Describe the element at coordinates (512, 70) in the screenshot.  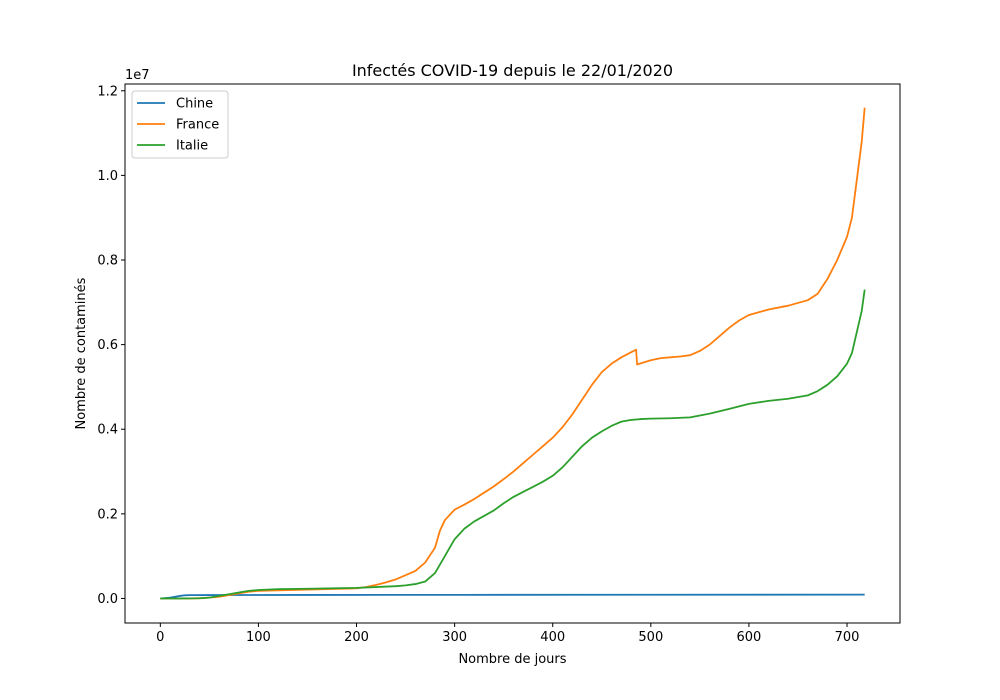
I see `chart-title: Infectés COVID-19 depuis le 22/01/2020` at that location.